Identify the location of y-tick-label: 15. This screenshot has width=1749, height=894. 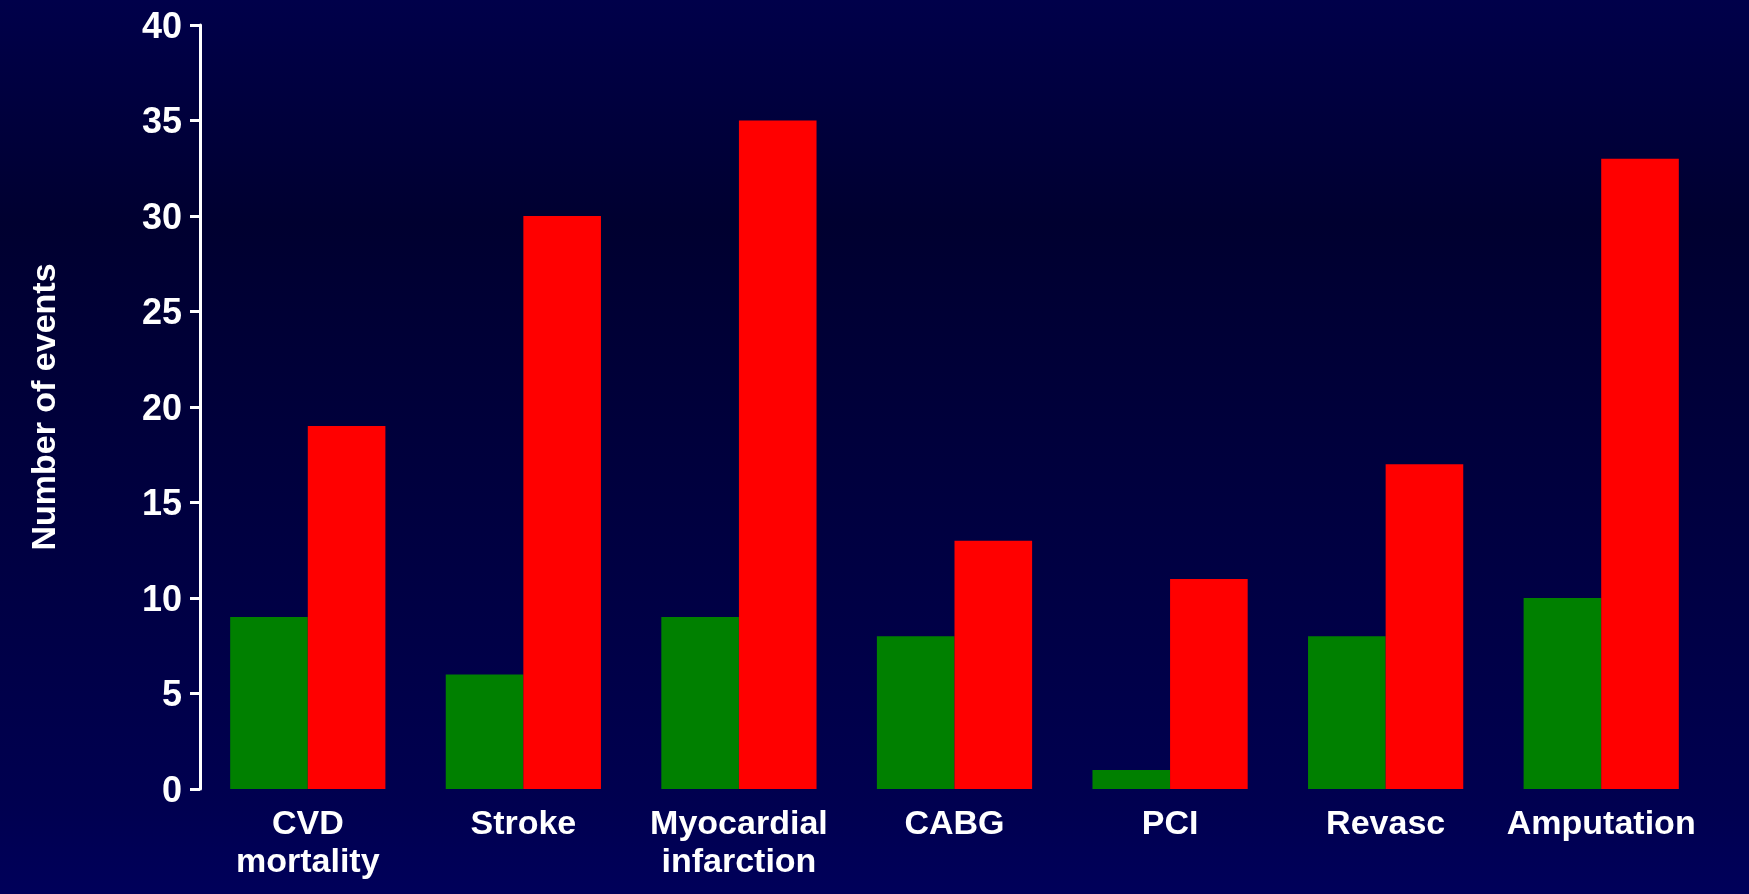
(161, 502).